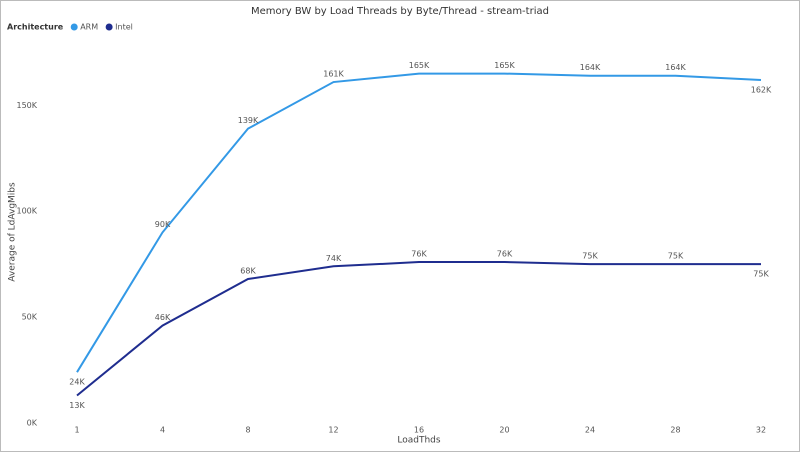 The height and width of the screenshot is (452, 800). What do you see at coordinates (419, 430) in the screenshot?
I see `x-tick-label: 16` at bounding box center [419, 430].